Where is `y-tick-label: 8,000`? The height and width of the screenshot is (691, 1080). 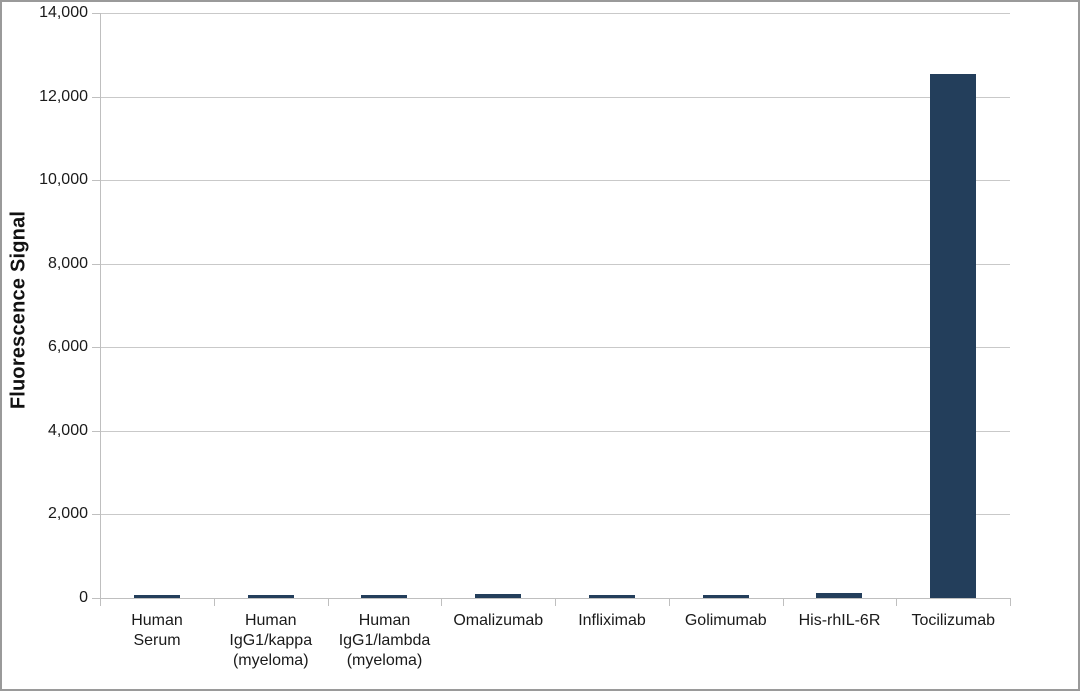 y-tick-label: 8,000 is located at coordinates (67, 263).